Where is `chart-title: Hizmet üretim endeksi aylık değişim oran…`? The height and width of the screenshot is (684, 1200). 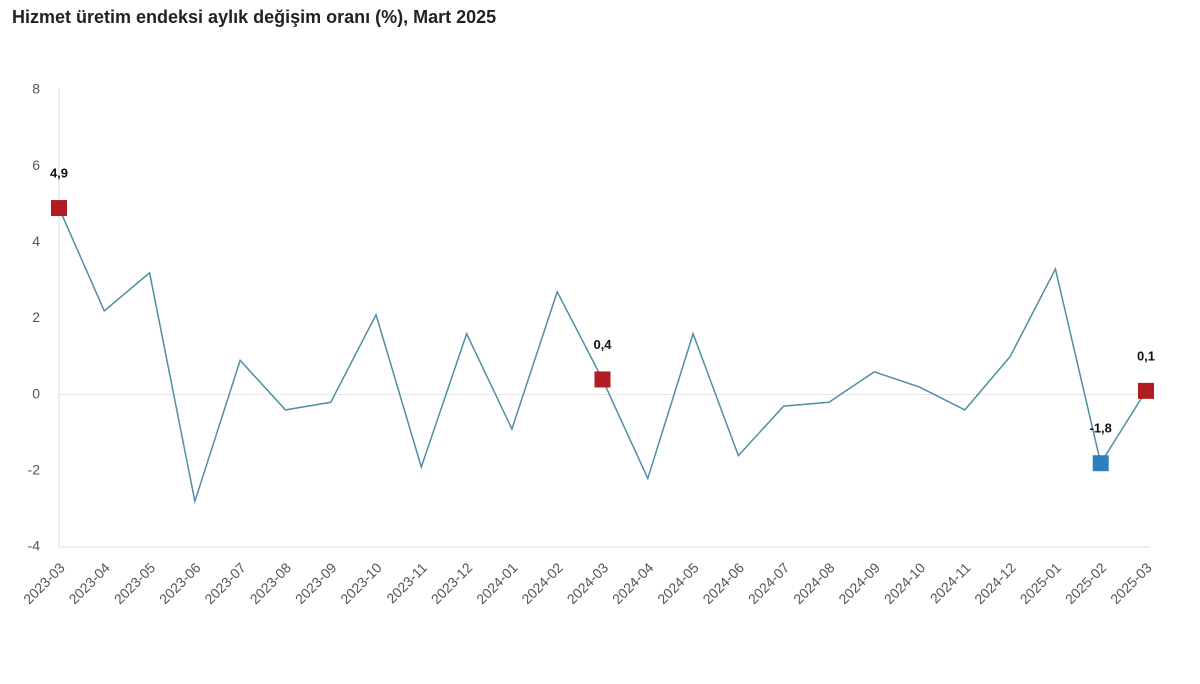
chart-title: Hizmet üretim endeksi aylık değişim oran… is located at coordinates (254, 17).